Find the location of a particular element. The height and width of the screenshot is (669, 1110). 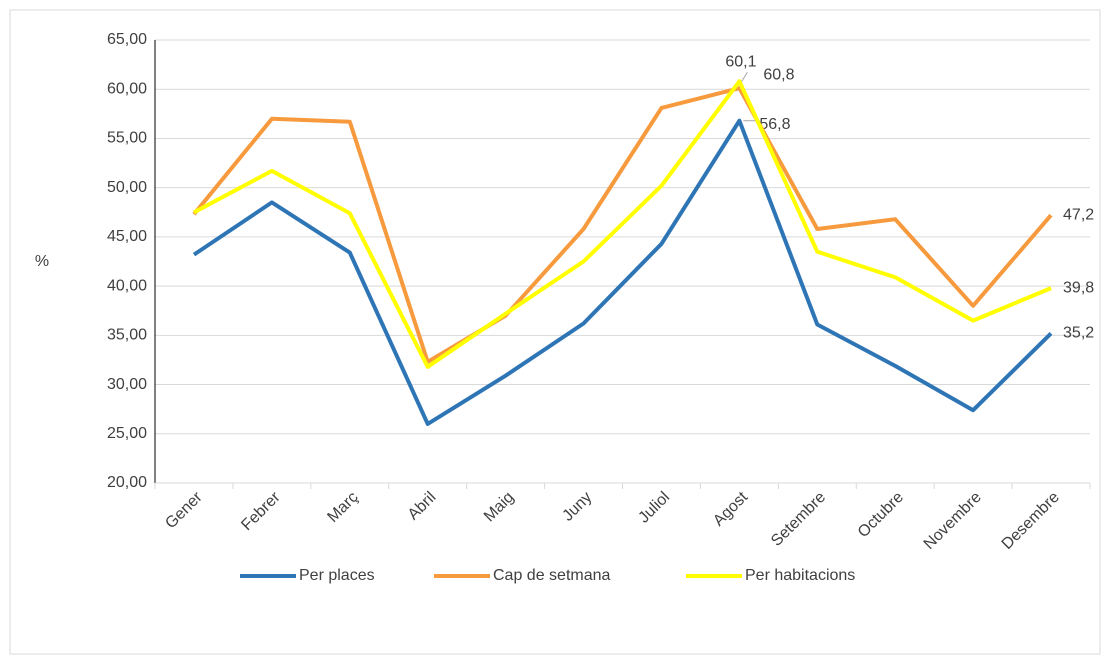

y-axis-label: % is located at coordinates (42, 261).